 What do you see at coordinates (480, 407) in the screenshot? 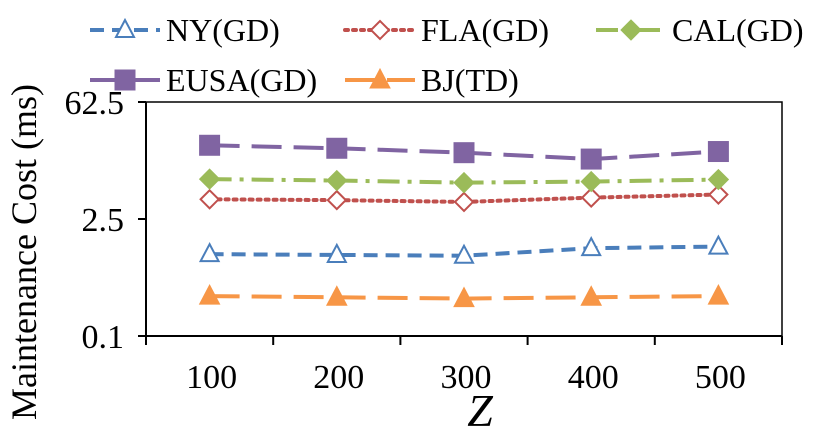
I see `x-axis-title: Z` at bounding box center [480, 407].